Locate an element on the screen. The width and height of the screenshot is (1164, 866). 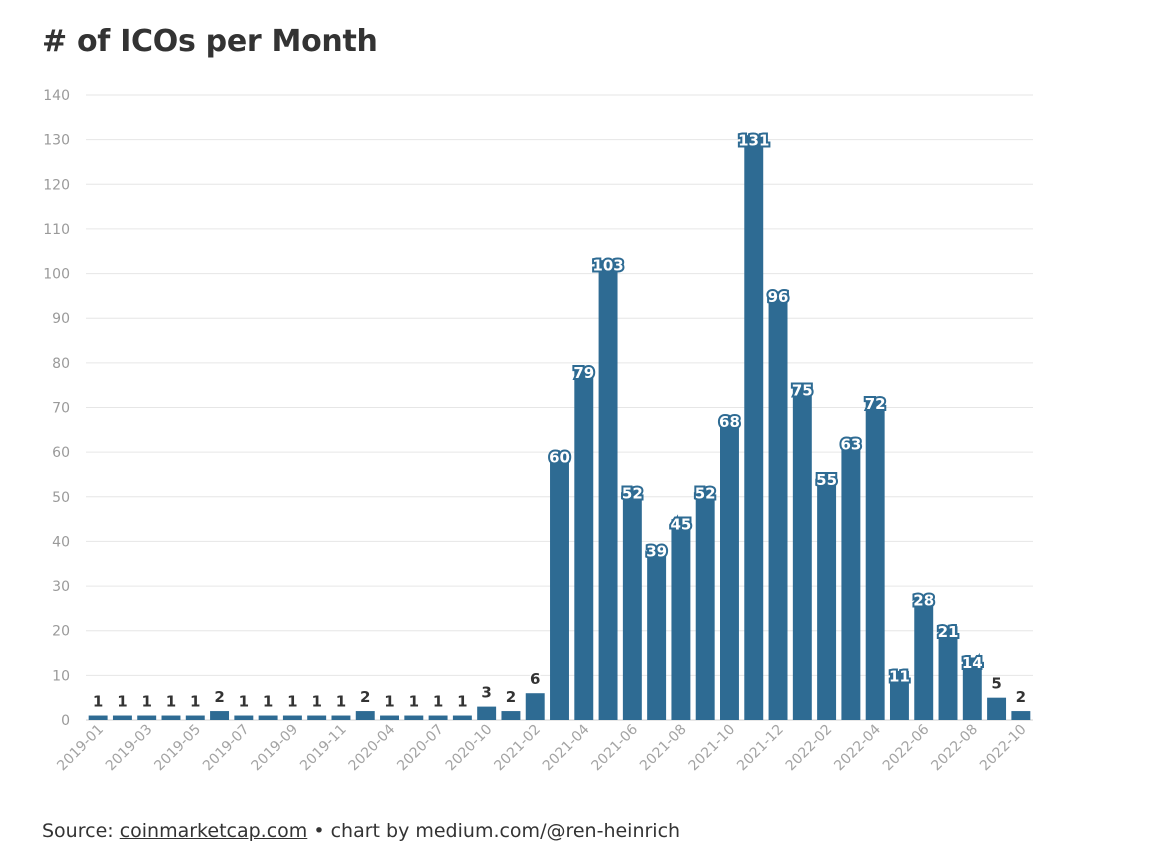
x-tick-label: 2022-04 is located at coordinates (857, 747).